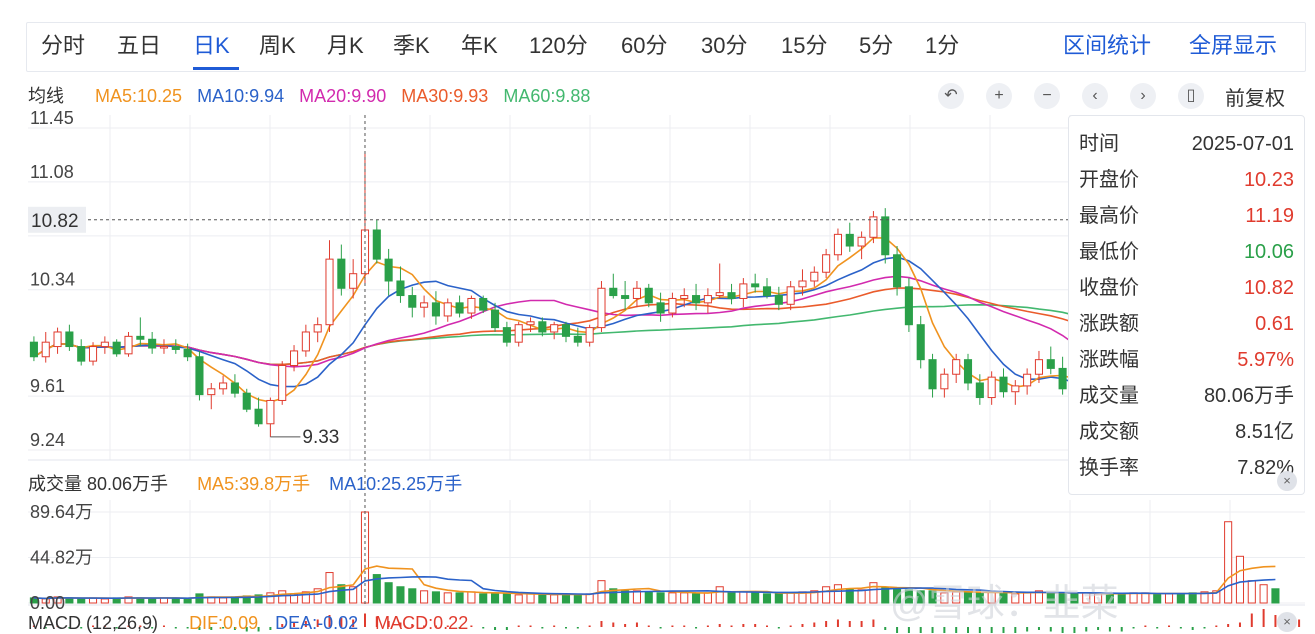 The width and height of the screenshot is (1315, 634). I want to click on tab-120min: 120分, so click(558, 45).